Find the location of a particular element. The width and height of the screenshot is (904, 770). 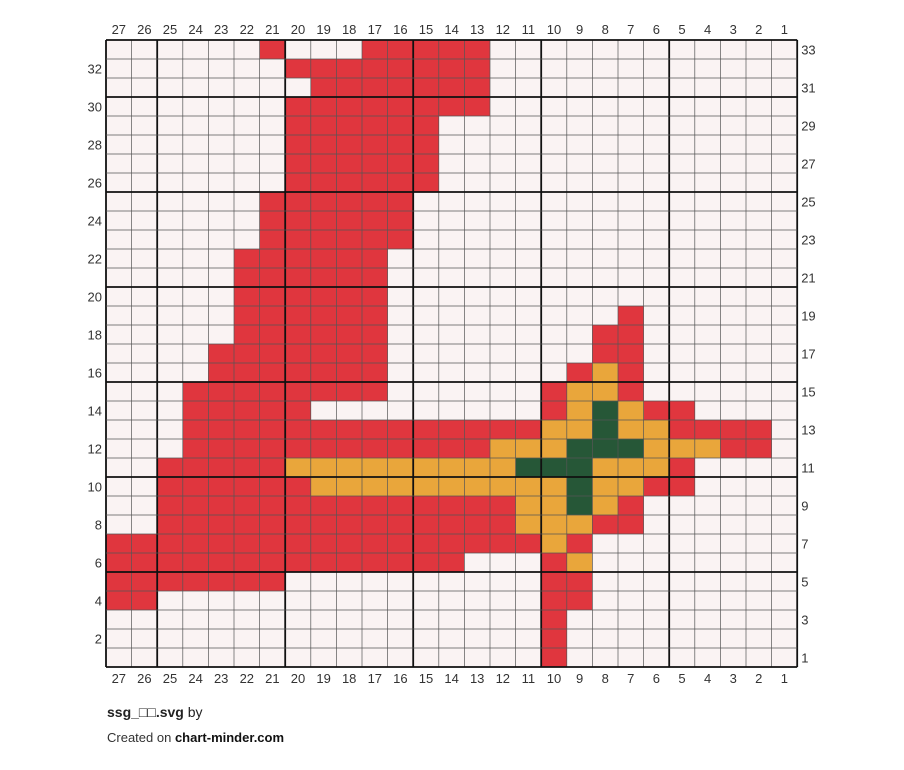

column-number-bottom: 1 is located at coordinates (784, 678).